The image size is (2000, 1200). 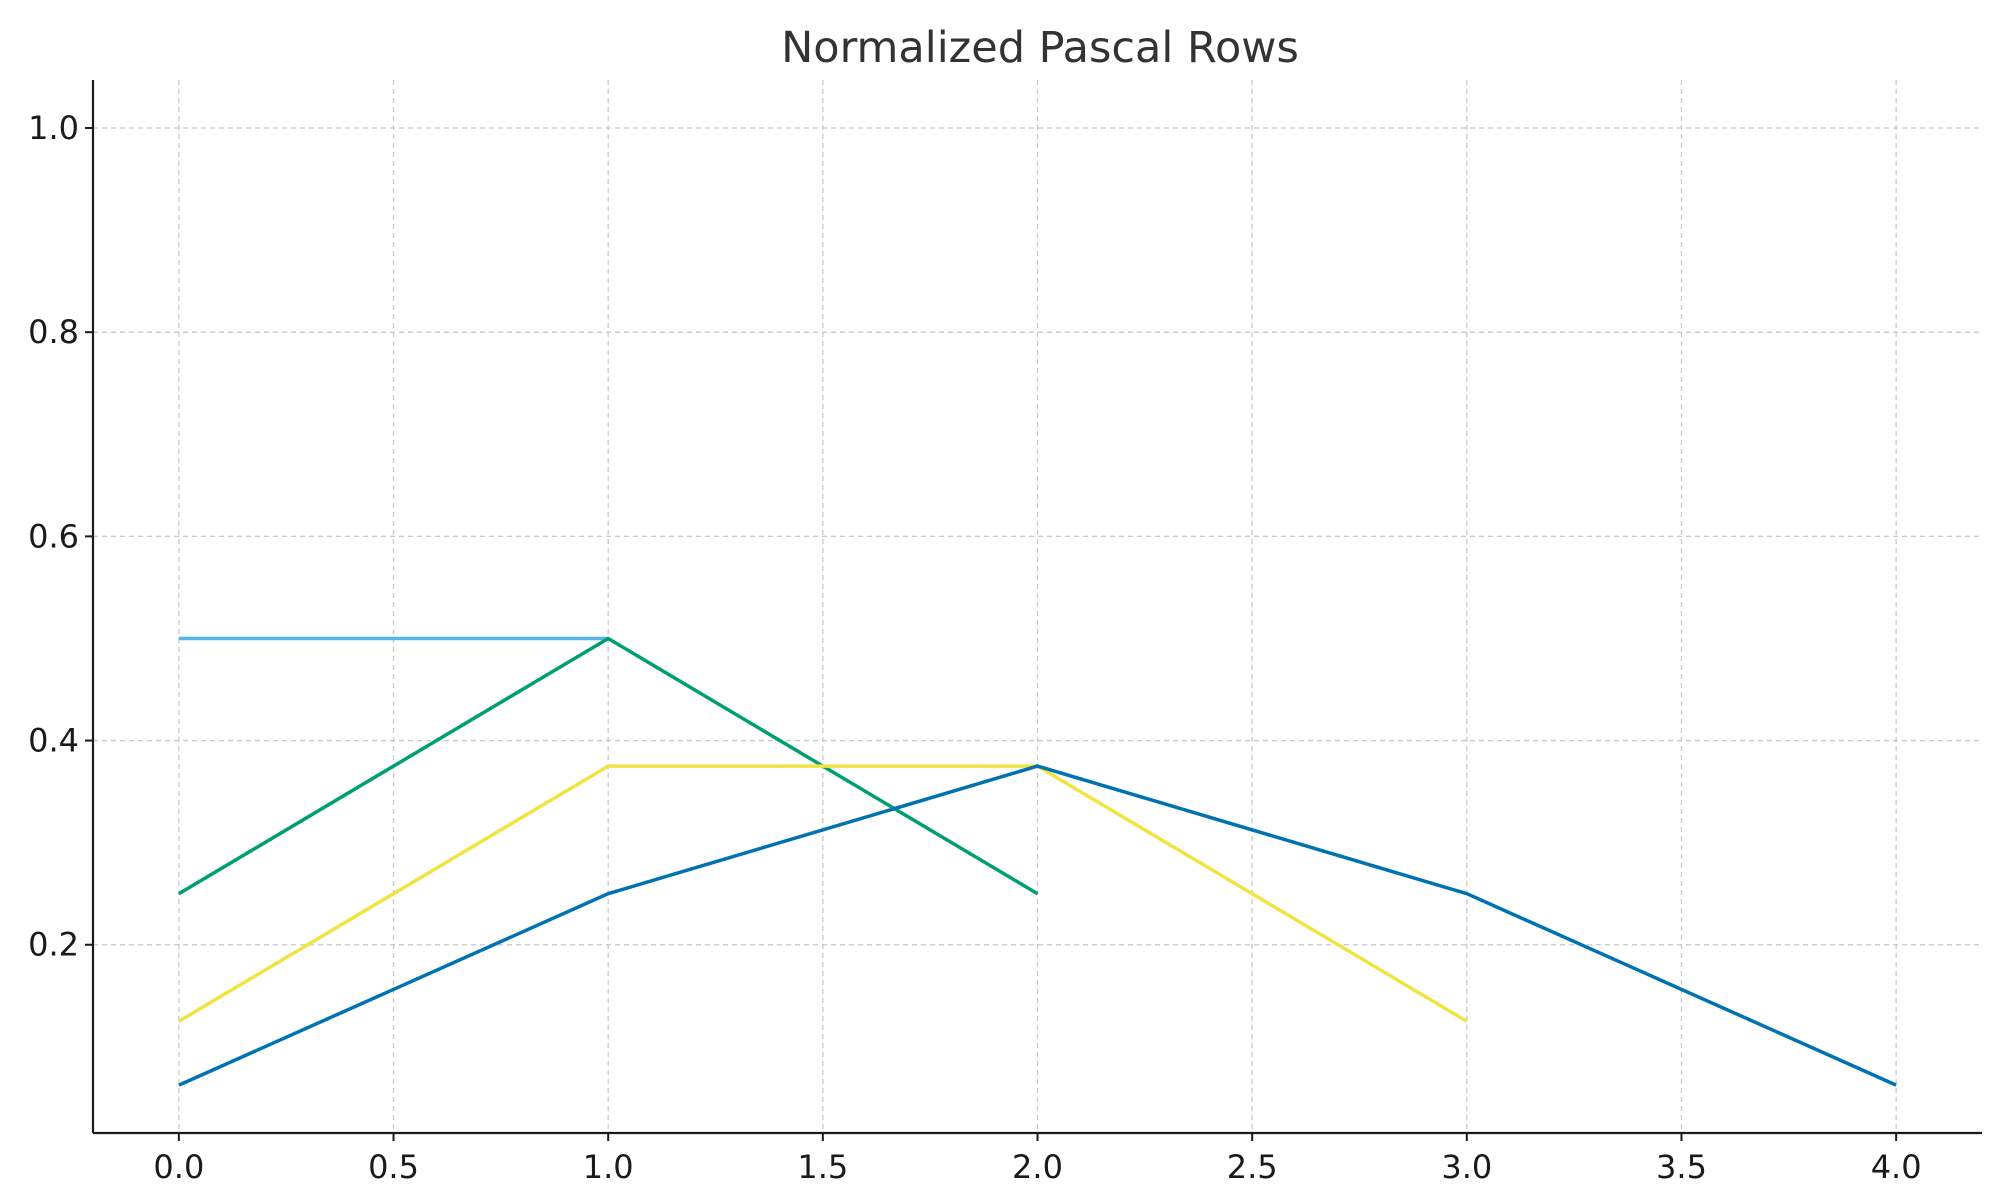 What do you see at coordinates (178, 1167) in the screenshot?
I see `x-tick-label: 0.0` at bounding box center [178, 1167].